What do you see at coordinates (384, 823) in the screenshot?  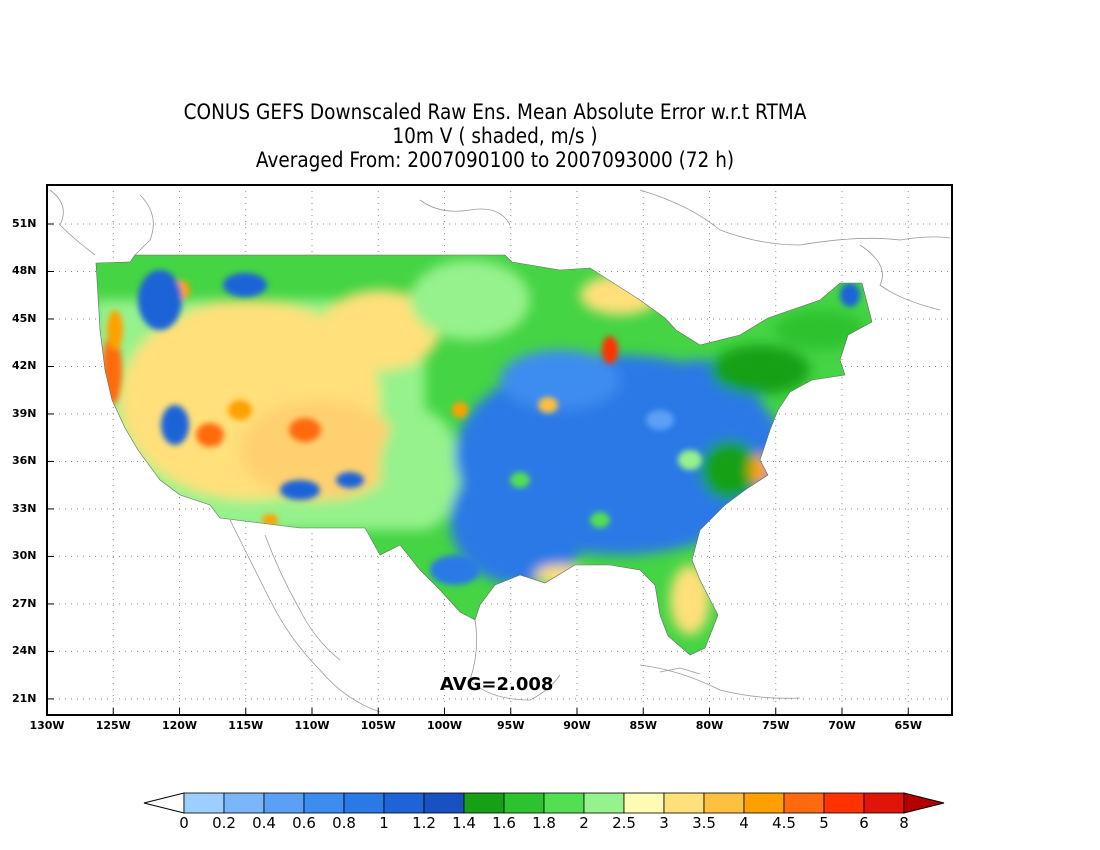 I see `colorbar-tick-label: 1` at bounding box center [384, 823].